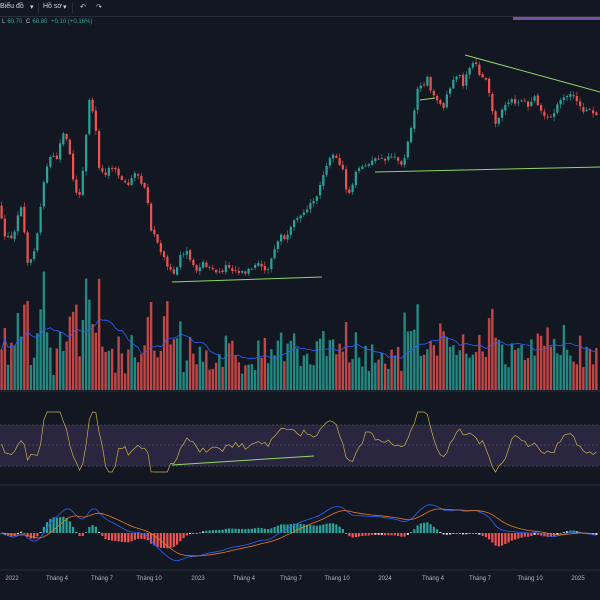 The image size is (600, 600). What do you see at coordinates (83, 7) in the screenshot?
I see `undo-icon: ↶` at bounding box center [83, 7].